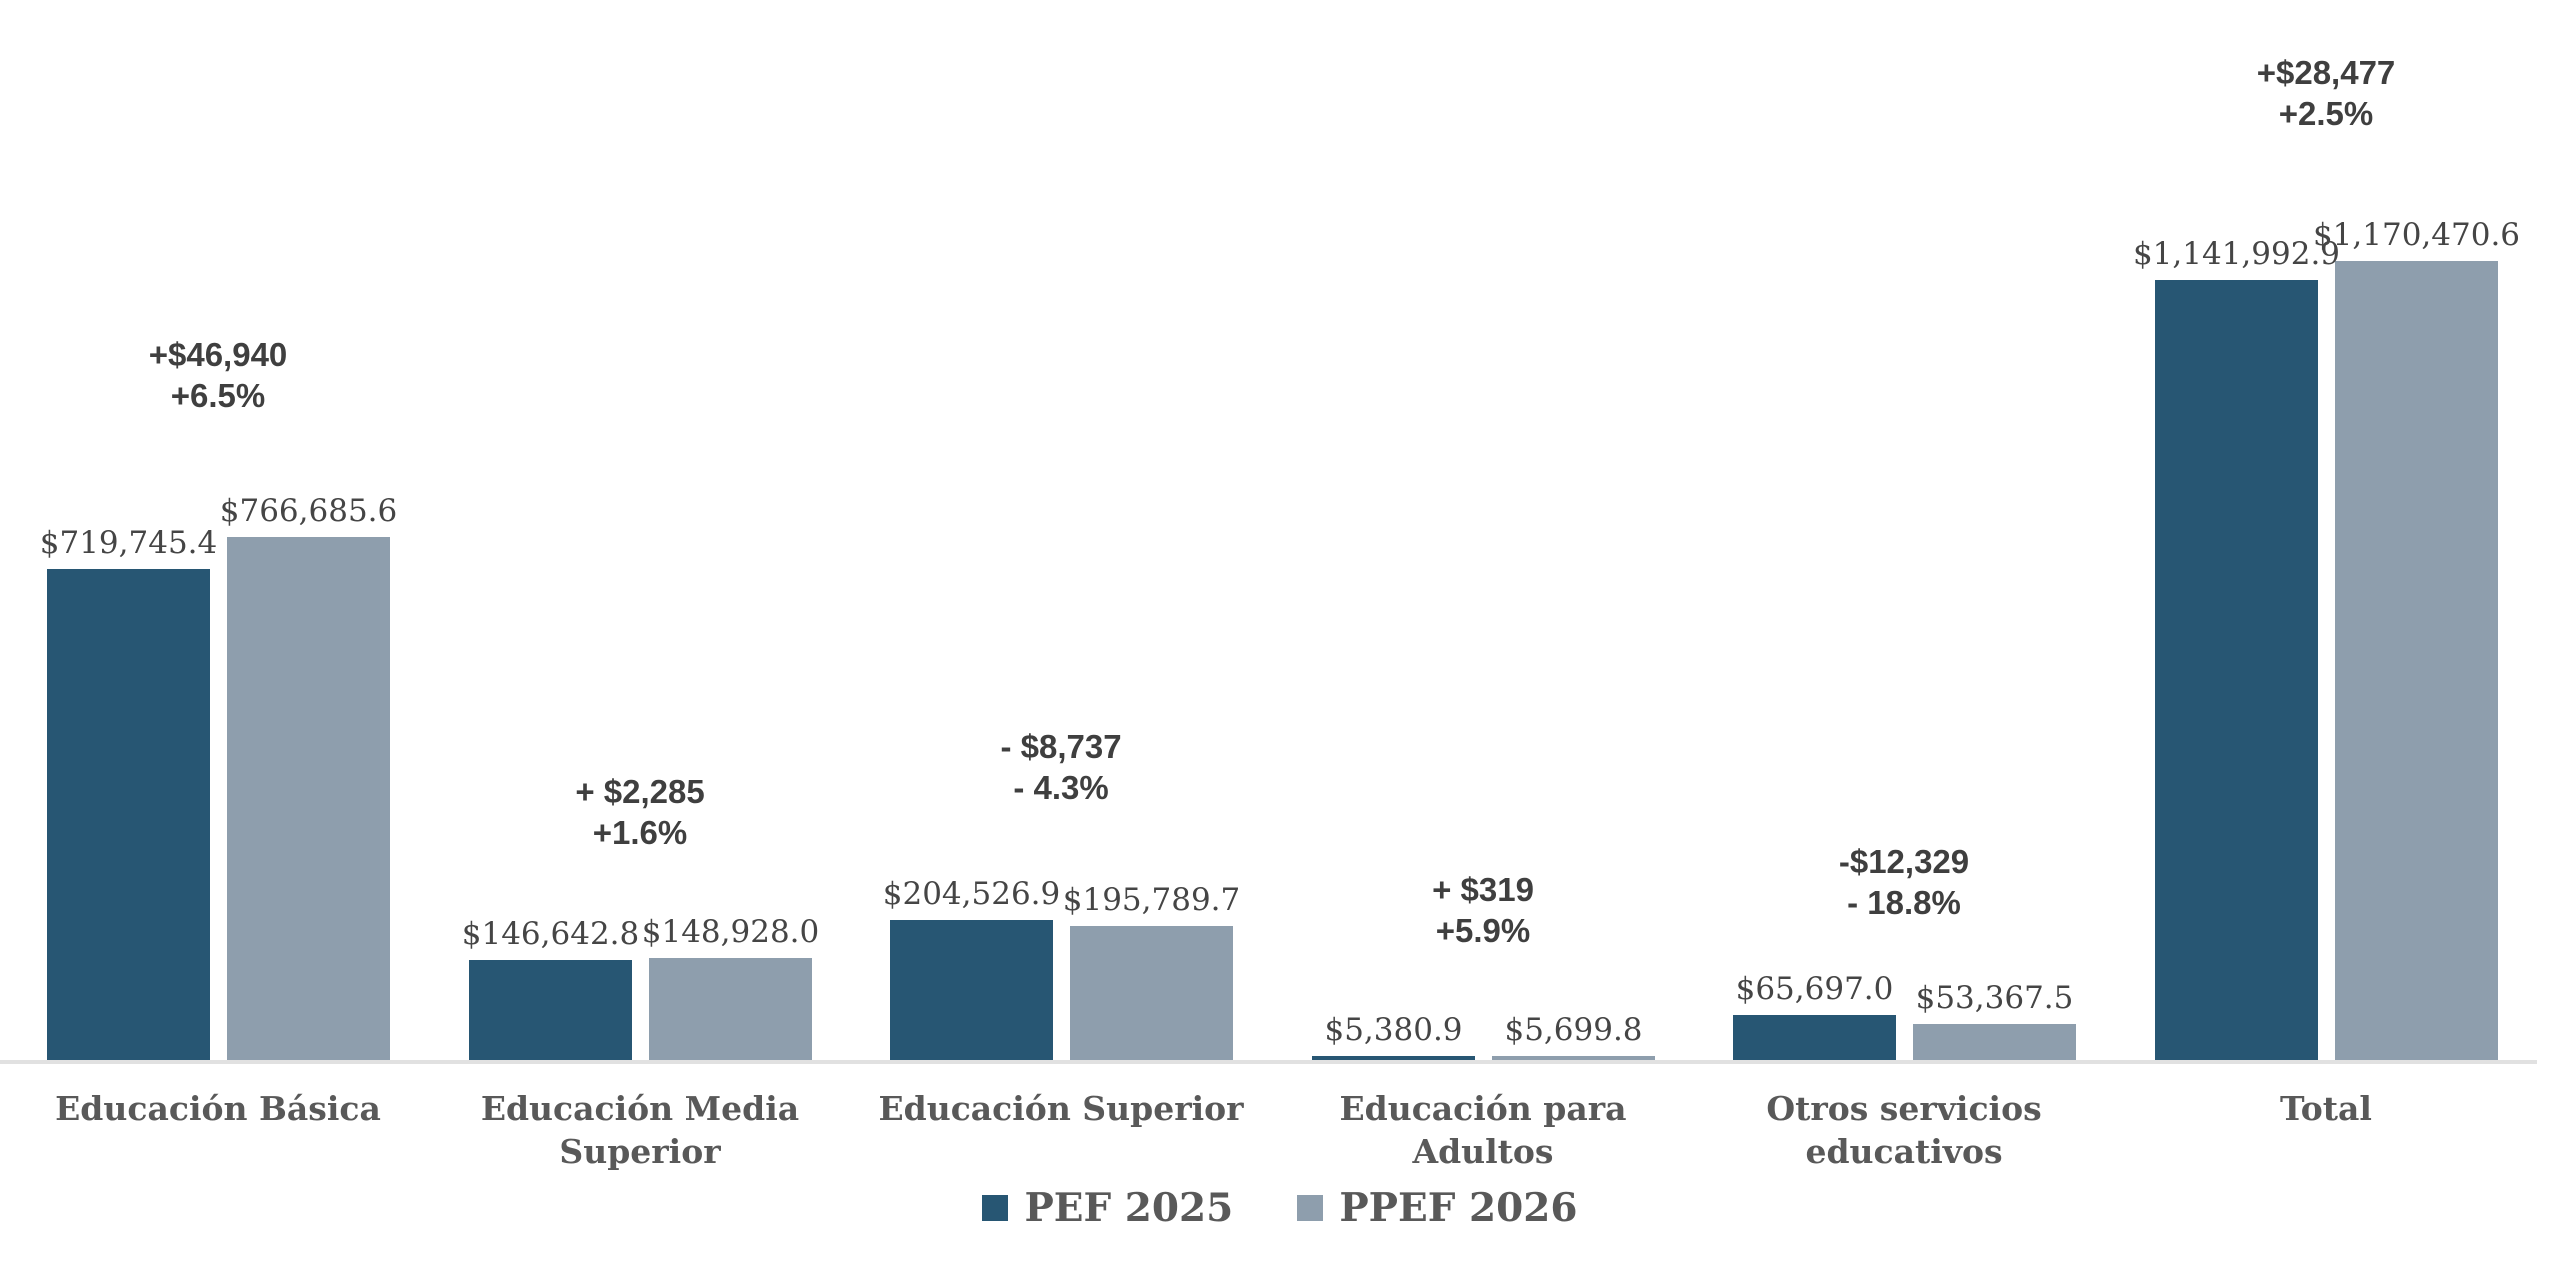 This screenshot has height=1261, width=2560. What do you see at coordinates (128, 543) in the screenshot?
I see `value-label-pef-2025: $719,745.4` at bounding box center [128, 543].